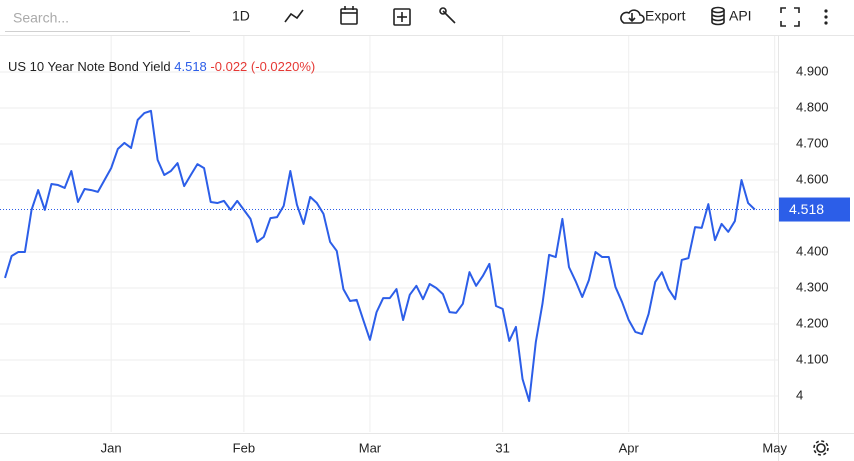  Describe the element at coordinates (812, 286) in the screenshot. I see `y-tick-label: 4.300` at that location.